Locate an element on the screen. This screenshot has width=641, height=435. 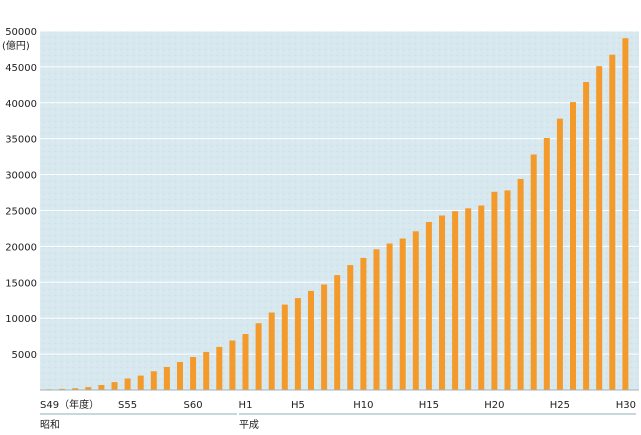
bar-S58 is located at coordinates (166, 378).